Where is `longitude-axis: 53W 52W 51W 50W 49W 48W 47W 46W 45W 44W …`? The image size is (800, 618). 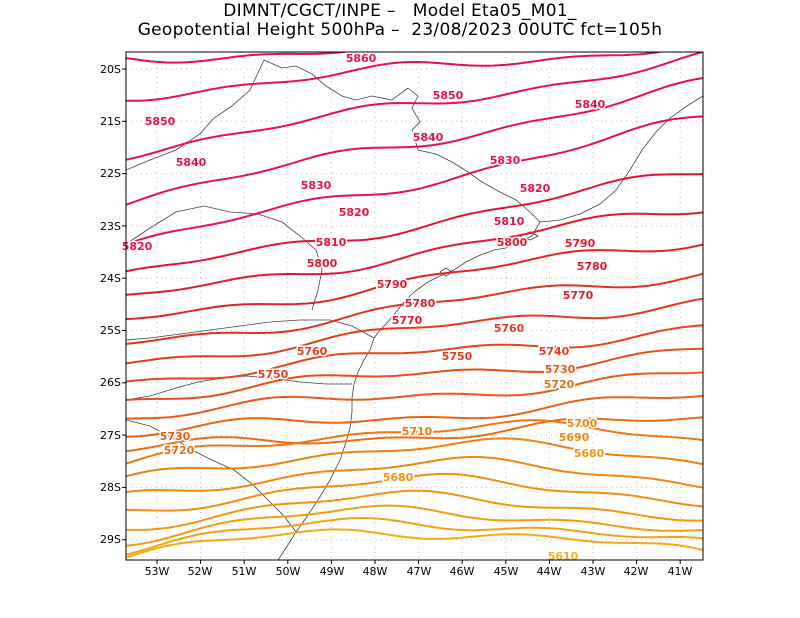
longitude-axis: 53W 52W 51W 50W 49W 48W 47W 46W 45W 44W … is located at coordinates (419, 571).